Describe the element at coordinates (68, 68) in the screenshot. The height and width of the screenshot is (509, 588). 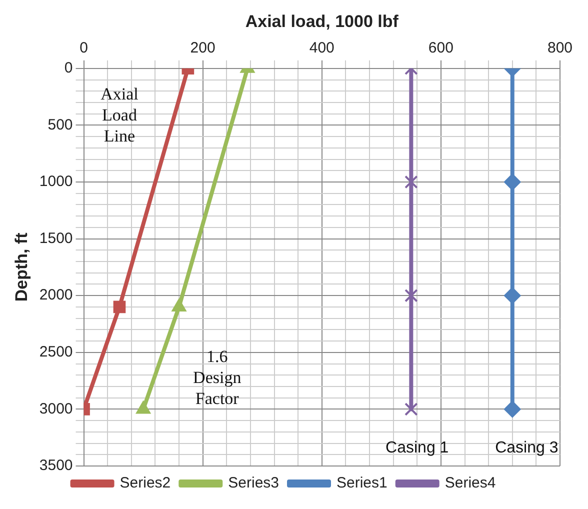
I see `y-tick-label: 0` at that location.